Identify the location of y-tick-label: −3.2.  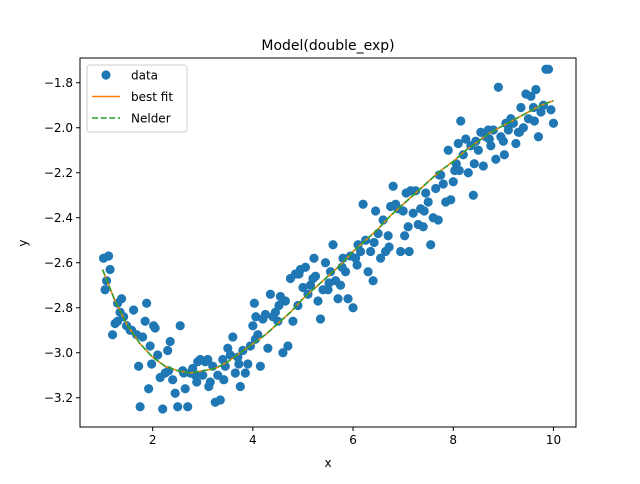
(58, 398).